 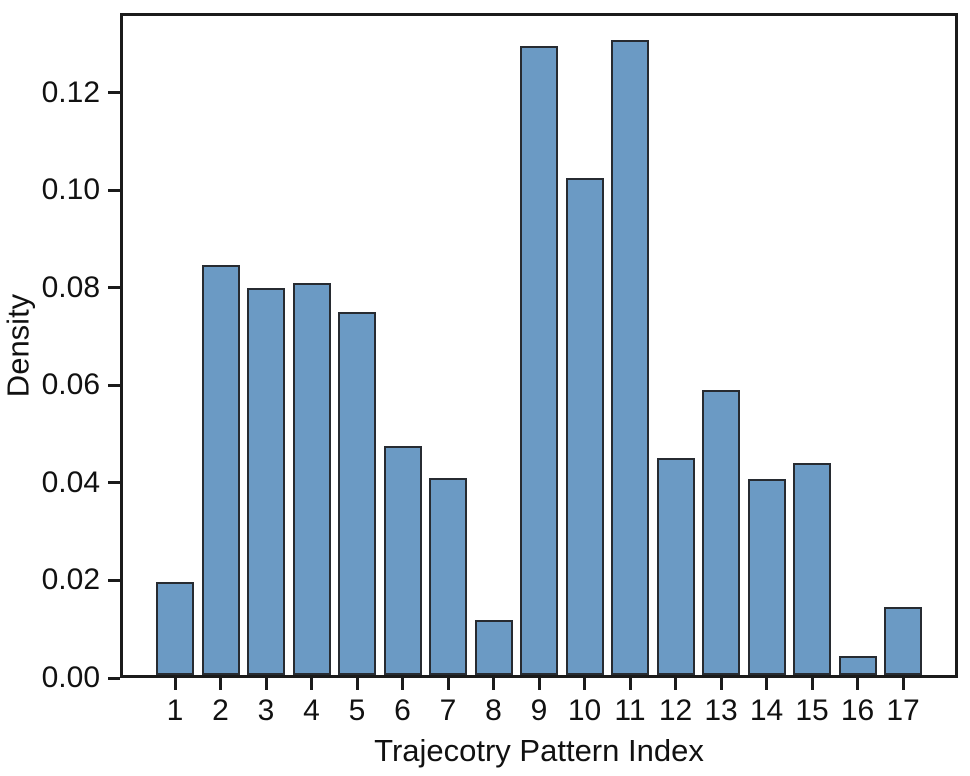 What do you see at coordinates (857, 710) in the screenshot?
I see `x-tick-label: 16` at bounding box center [857, 710].